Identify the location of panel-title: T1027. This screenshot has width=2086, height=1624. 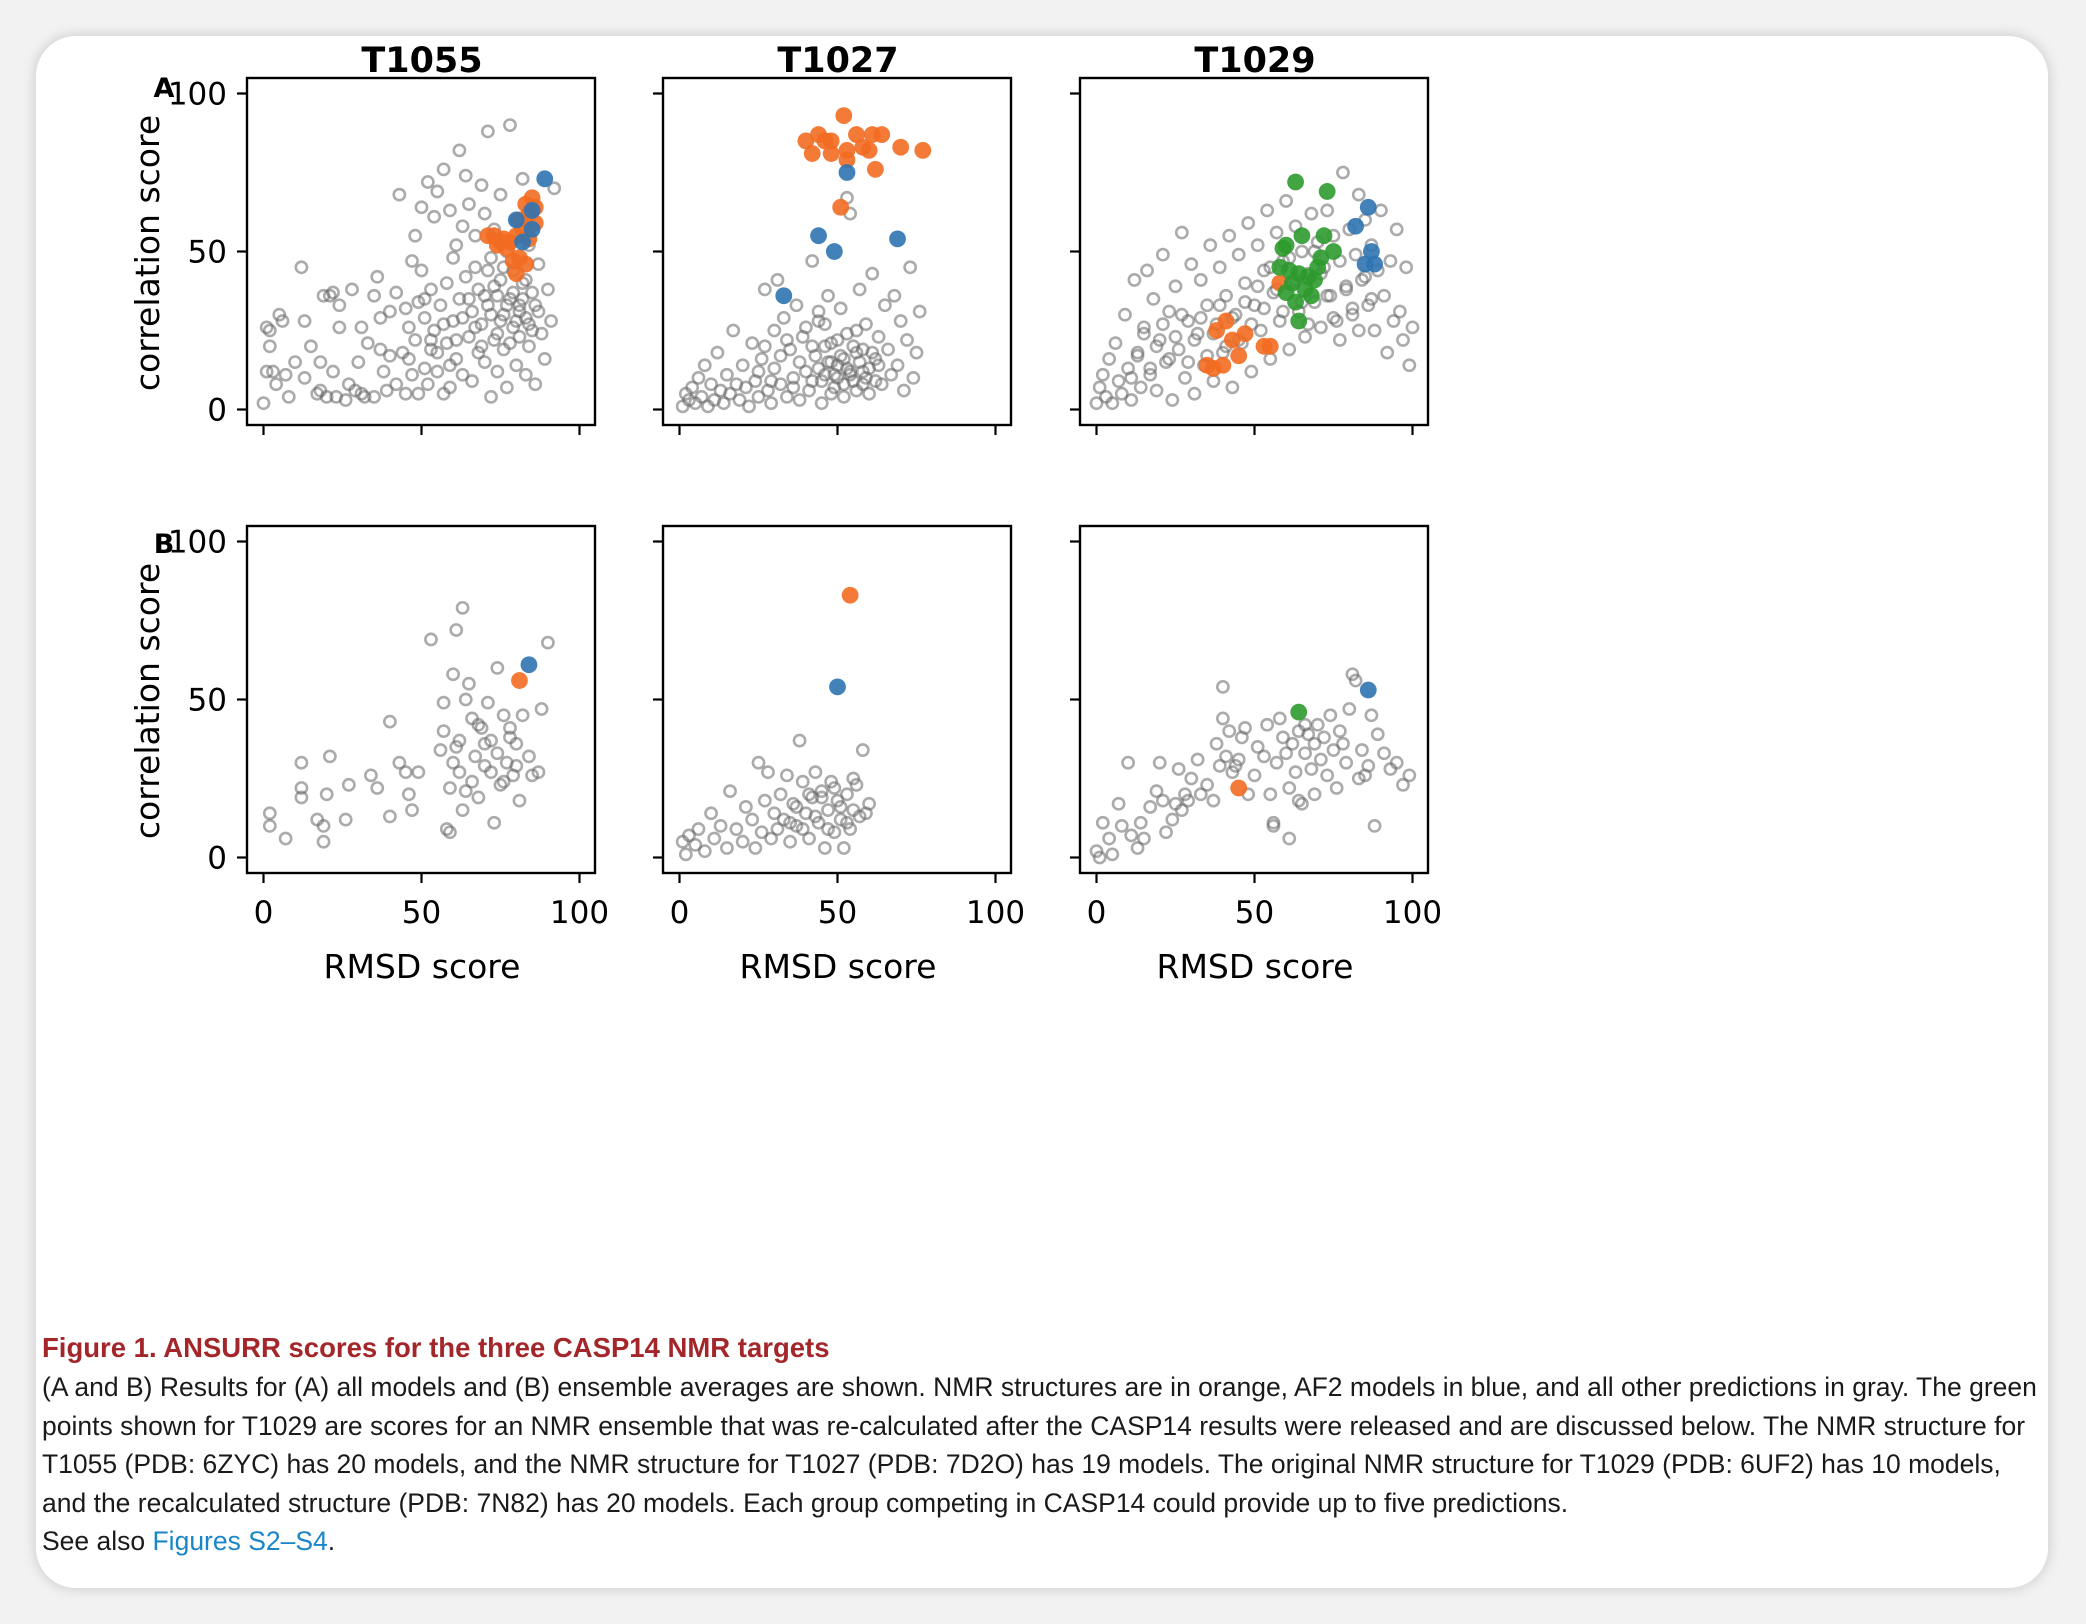
(837, 61).